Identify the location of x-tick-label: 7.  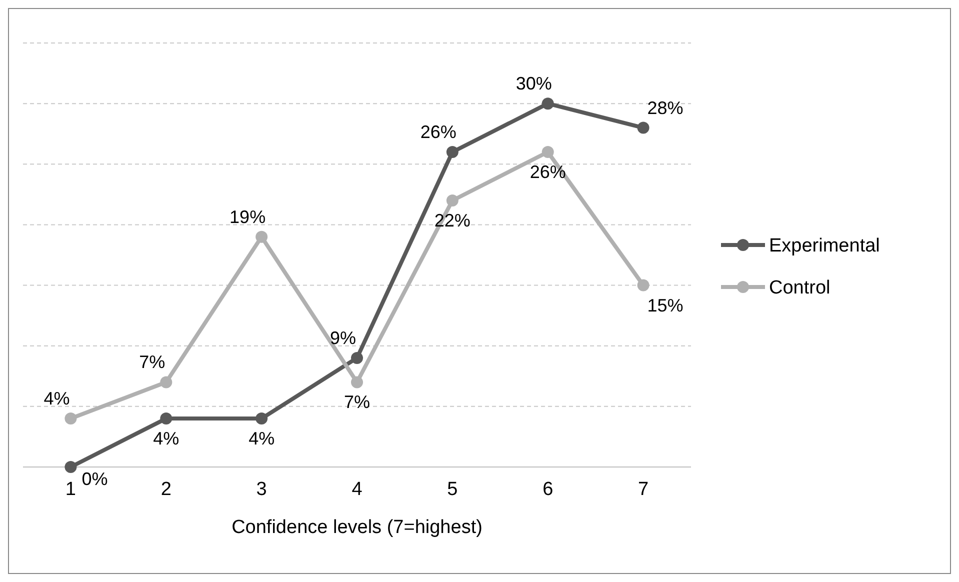
(643, 489).